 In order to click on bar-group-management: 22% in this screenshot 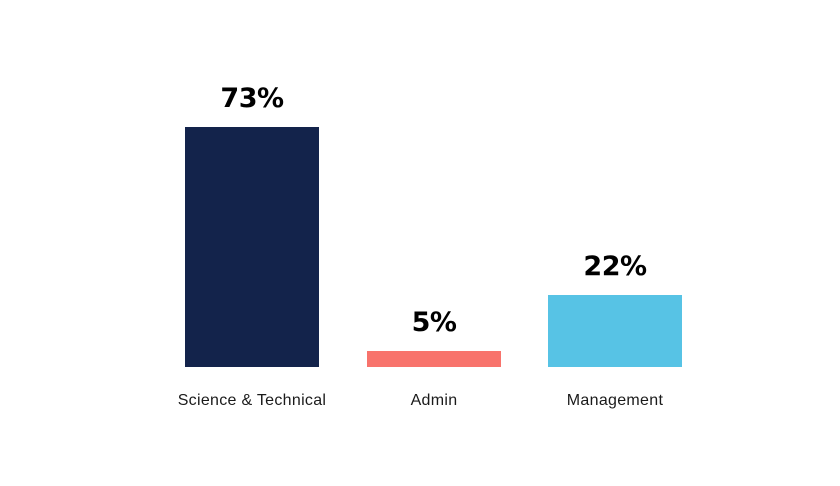, I will do `click(615, 310)`.